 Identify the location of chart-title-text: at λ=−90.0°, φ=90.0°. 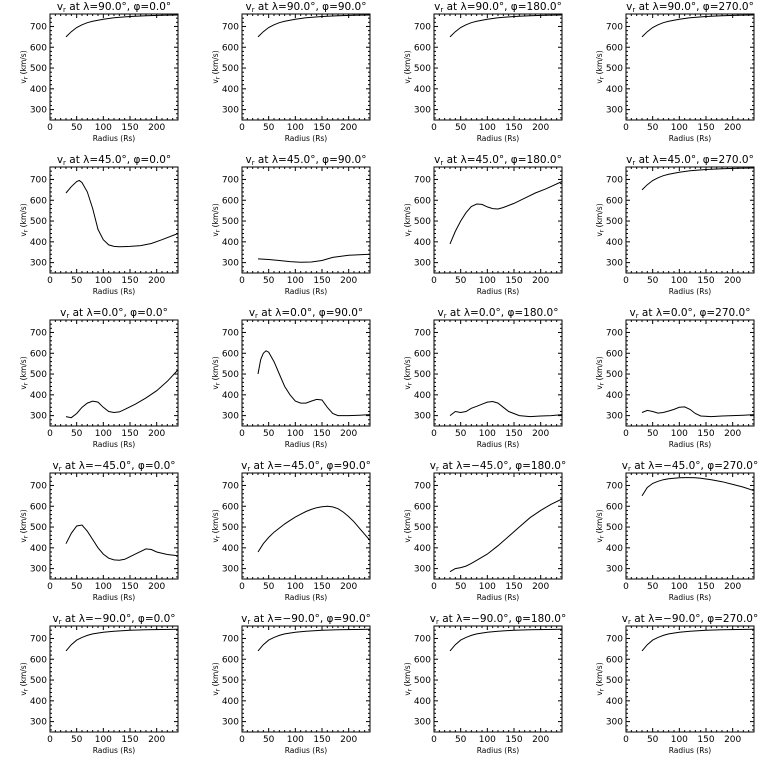
(310, 619).